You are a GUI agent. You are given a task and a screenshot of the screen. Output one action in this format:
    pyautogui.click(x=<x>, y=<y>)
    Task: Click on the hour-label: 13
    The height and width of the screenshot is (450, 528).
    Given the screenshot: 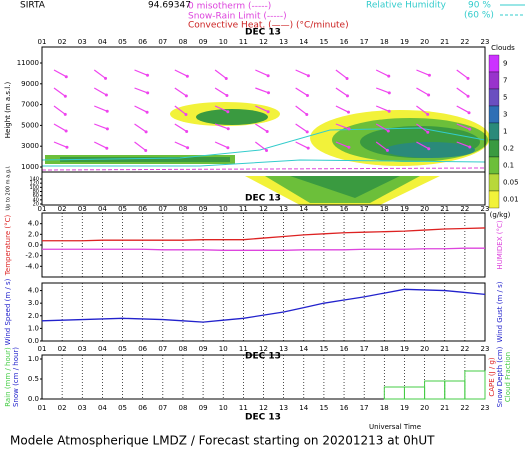 What is the action you would take?
    pyautogui.click(x=283, y=209)
    